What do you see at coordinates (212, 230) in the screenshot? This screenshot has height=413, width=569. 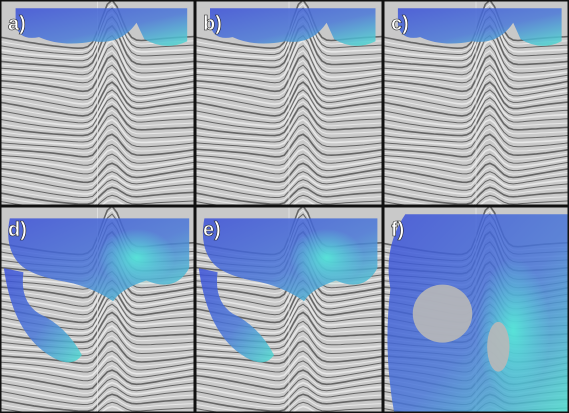 I see `panel-label: e)` at bounding box center [212, 230].